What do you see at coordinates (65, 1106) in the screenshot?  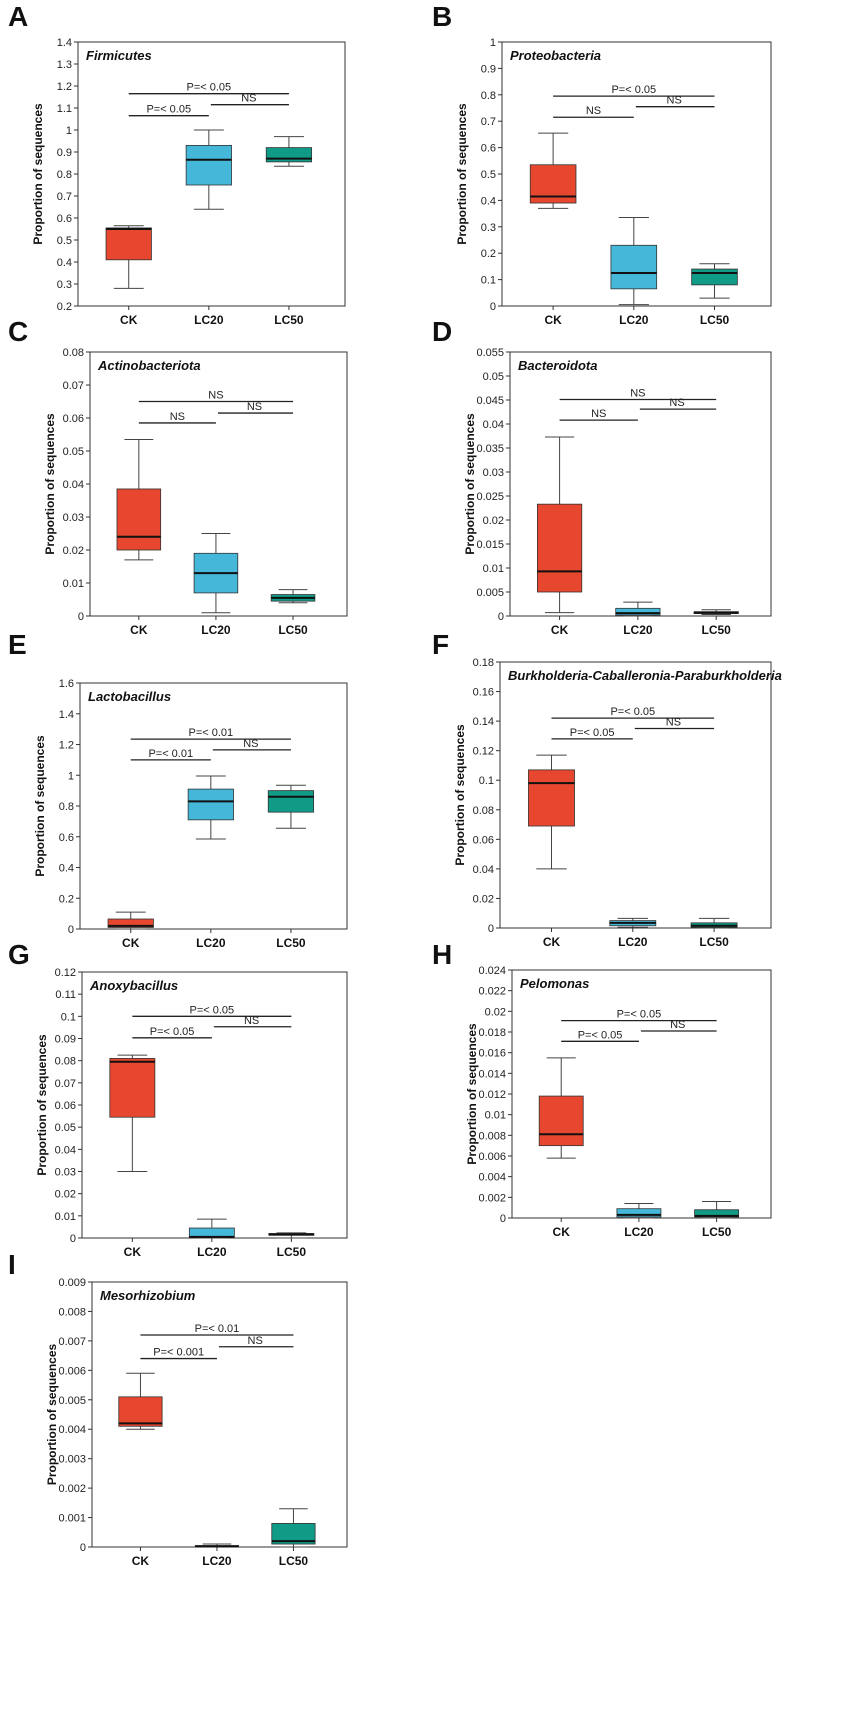 I see `y-tick-label: 0.06` at bounding box center [65, 1106].